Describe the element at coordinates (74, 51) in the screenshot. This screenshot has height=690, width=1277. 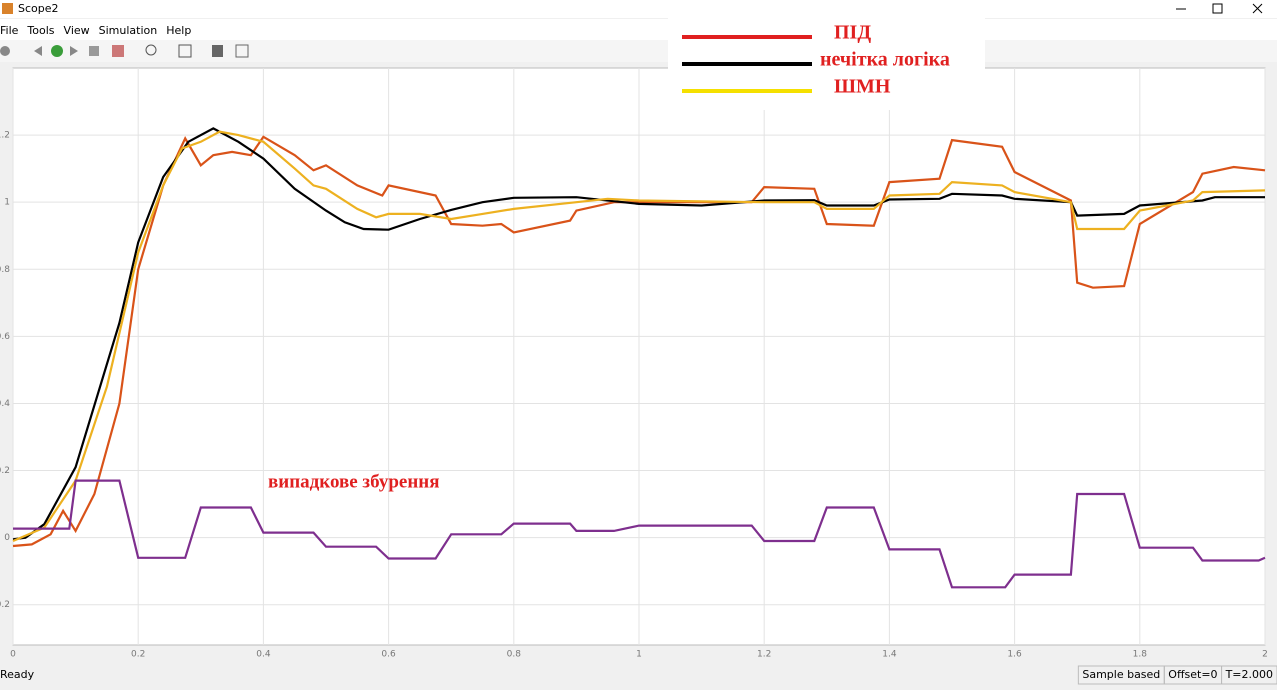
I see `step-forward` at that location.